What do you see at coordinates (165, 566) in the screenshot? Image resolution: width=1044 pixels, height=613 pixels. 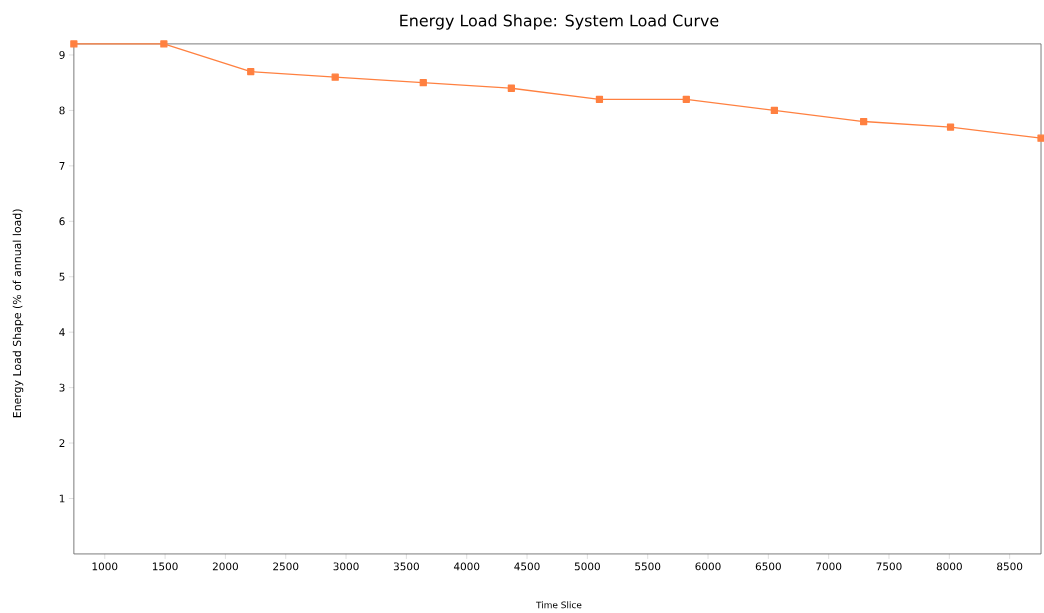 I see `x-tick-label: 1500` at bounding box center [165, 566].